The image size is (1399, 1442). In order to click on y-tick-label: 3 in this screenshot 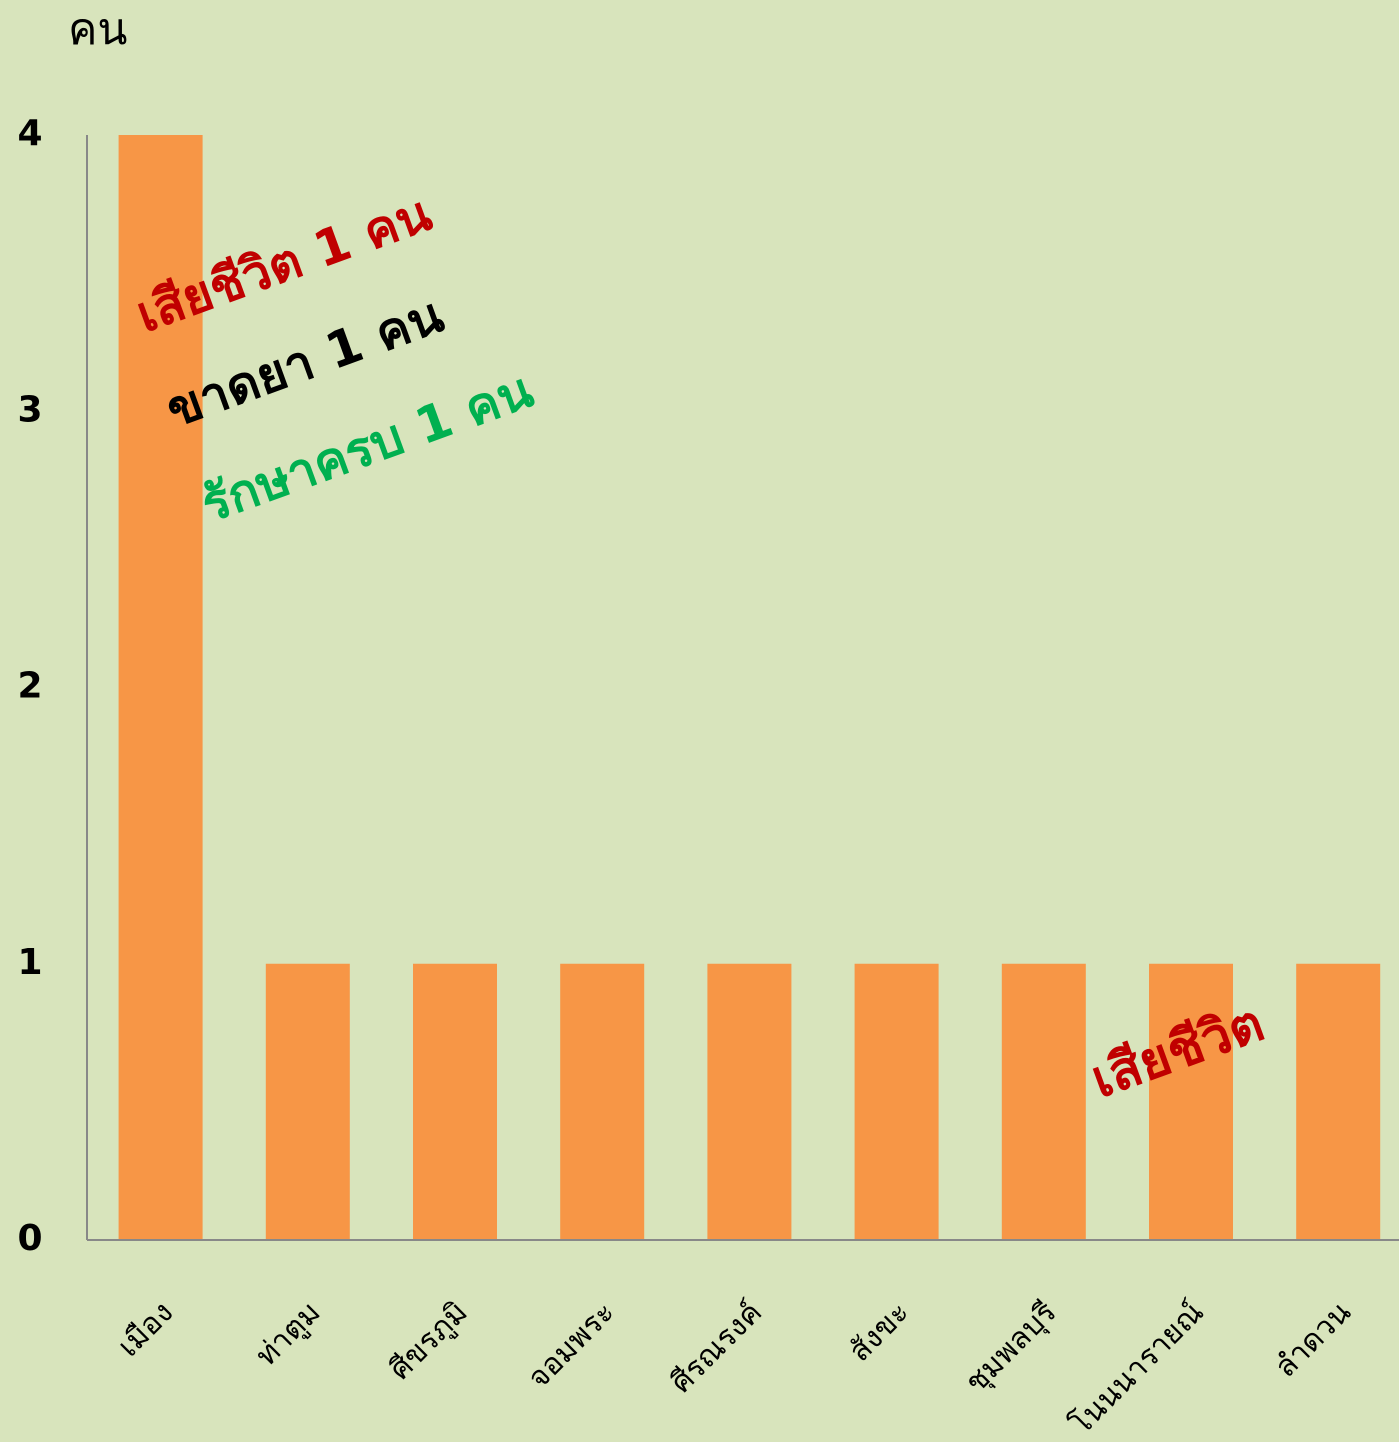, I will do `click(29, 409)`.